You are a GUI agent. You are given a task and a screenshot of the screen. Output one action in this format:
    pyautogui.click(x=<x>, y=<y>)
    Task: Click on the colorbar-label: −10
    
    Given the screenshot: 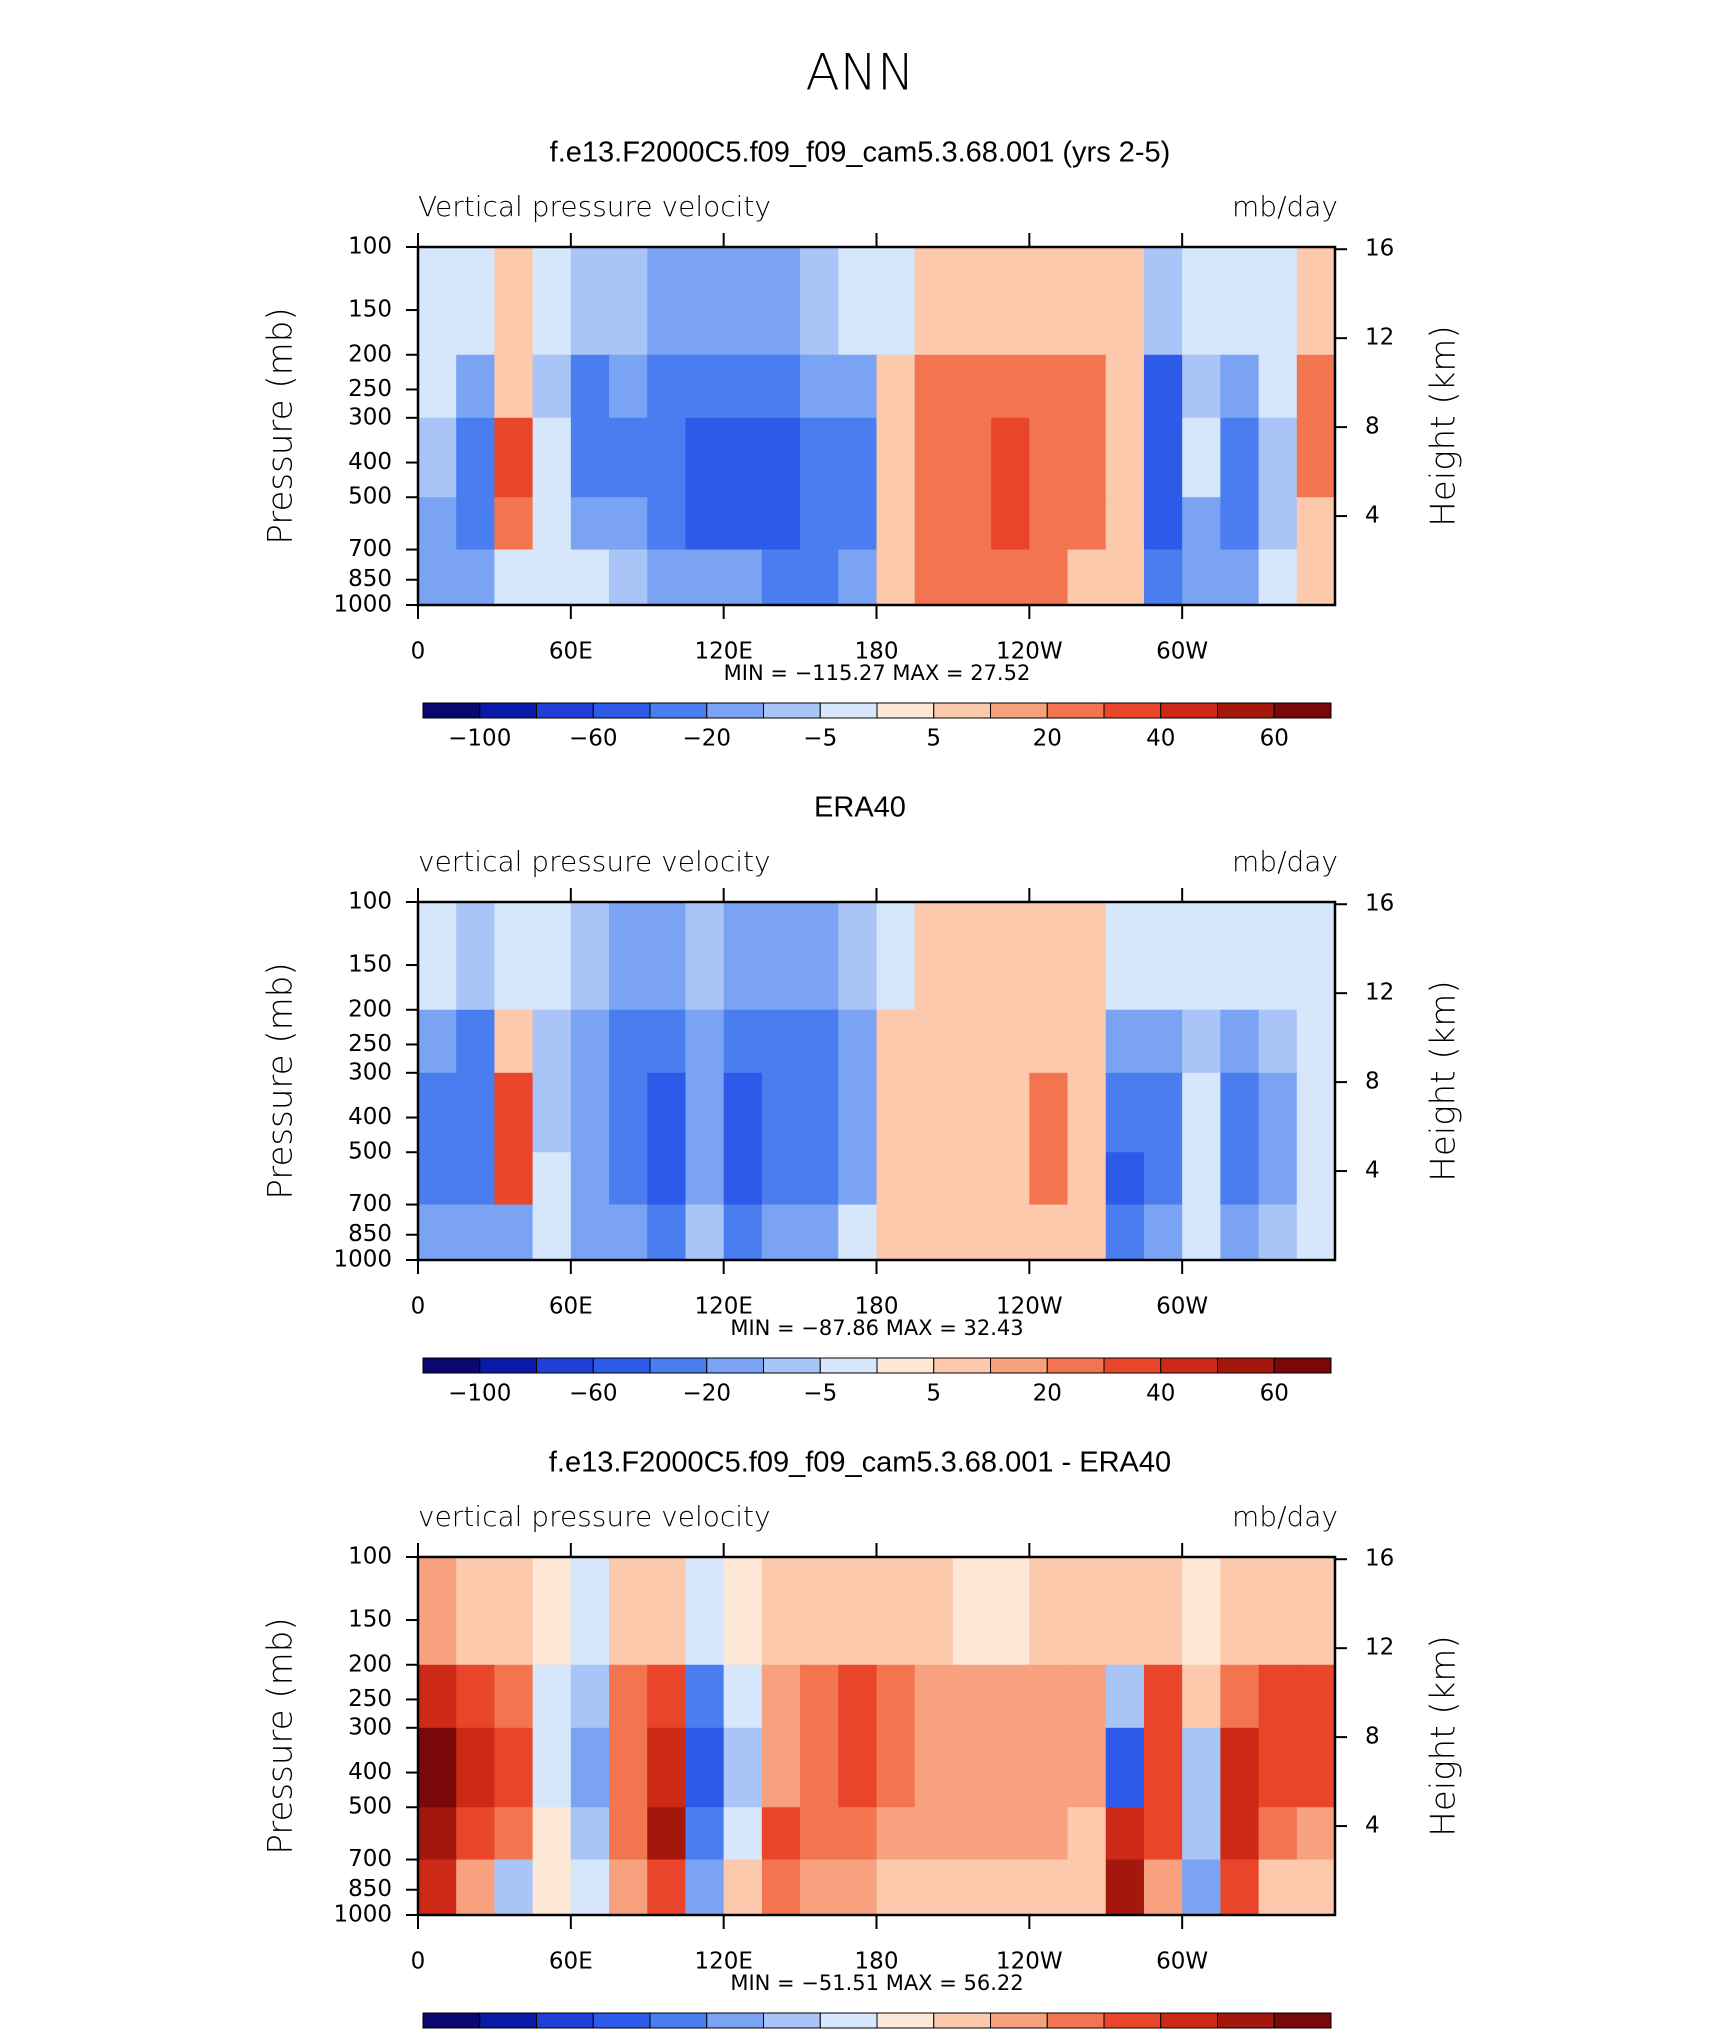 What is the action you would take?
    pyautogui.click(x=763, y=2037)
    